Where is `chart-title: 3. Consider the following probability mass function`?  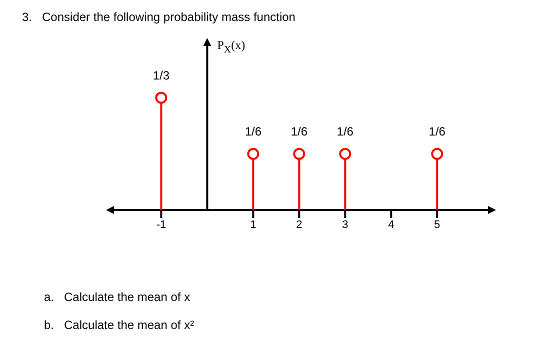
chart-title: 3. Consider the following probability mass function is located at coordinates (159, 17).